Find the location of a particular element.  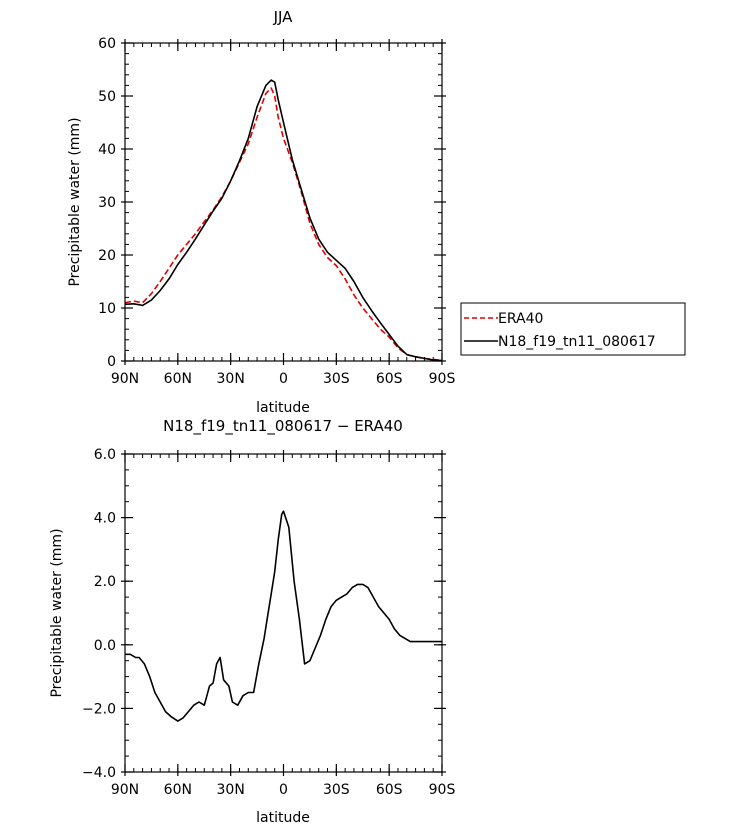

y-tick-label: −2.0 is located at coordinates (99, 709).